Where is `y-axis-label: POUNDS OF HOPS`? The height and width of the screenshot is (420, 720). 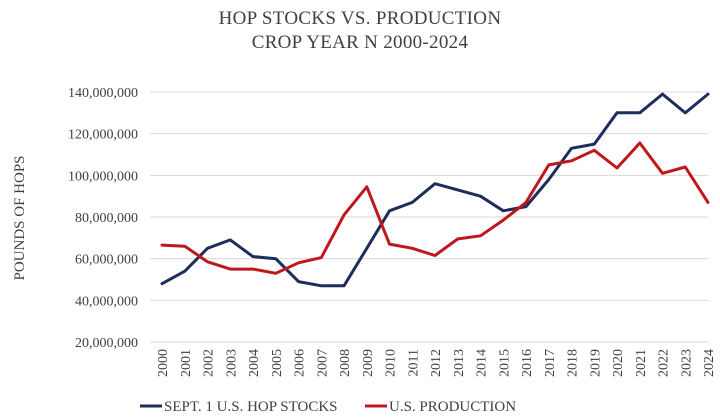
y-axis-label: POUNDS OF HOPS is located at coordinates (20, 217).